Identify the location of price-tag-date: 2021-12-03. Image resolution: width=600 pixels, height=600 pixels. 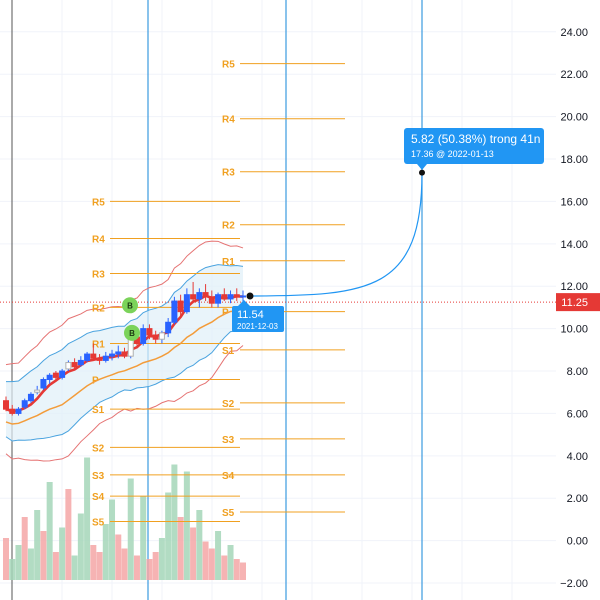
(257, 326).